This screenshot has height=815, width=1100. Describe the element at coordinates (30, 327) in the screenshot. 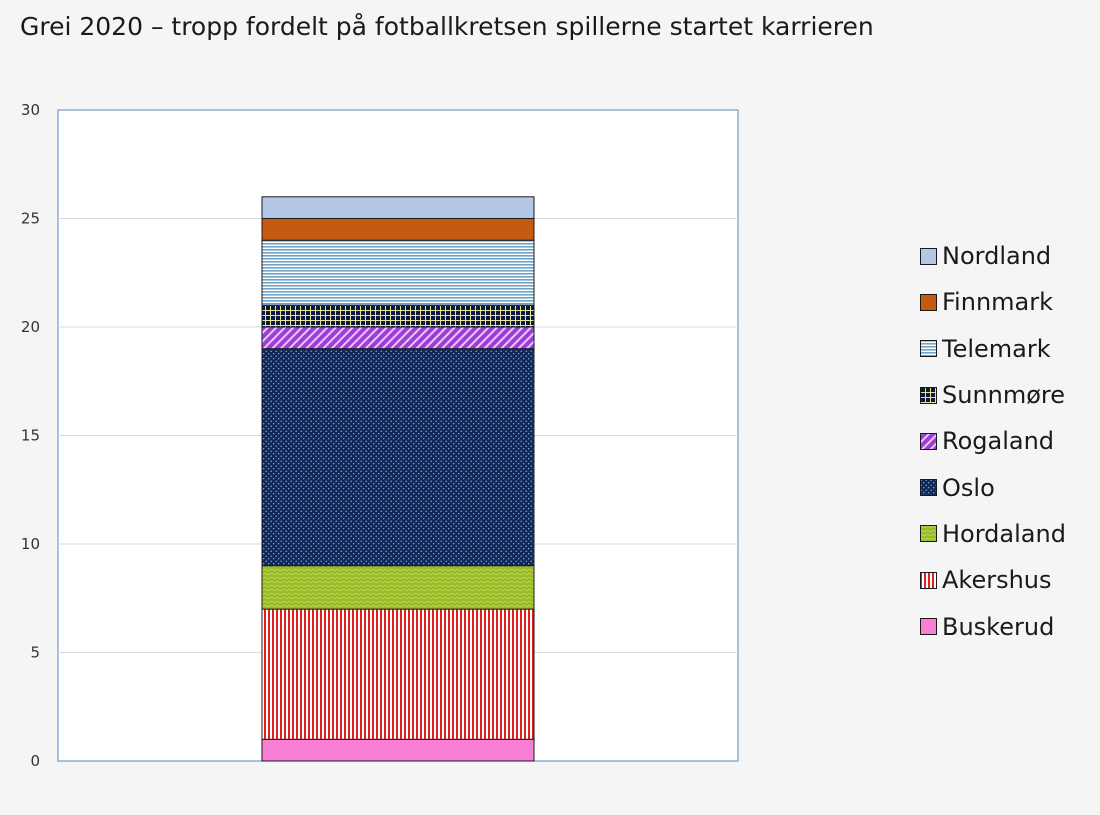

I see `y-tick-label: 20` at that location.